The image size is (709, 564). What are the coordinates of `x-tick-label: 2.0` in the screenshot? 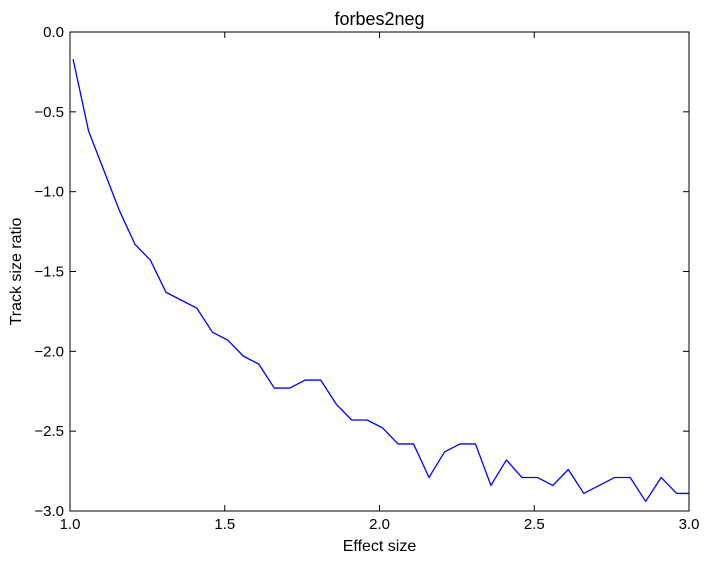 It's located at (379, 524).